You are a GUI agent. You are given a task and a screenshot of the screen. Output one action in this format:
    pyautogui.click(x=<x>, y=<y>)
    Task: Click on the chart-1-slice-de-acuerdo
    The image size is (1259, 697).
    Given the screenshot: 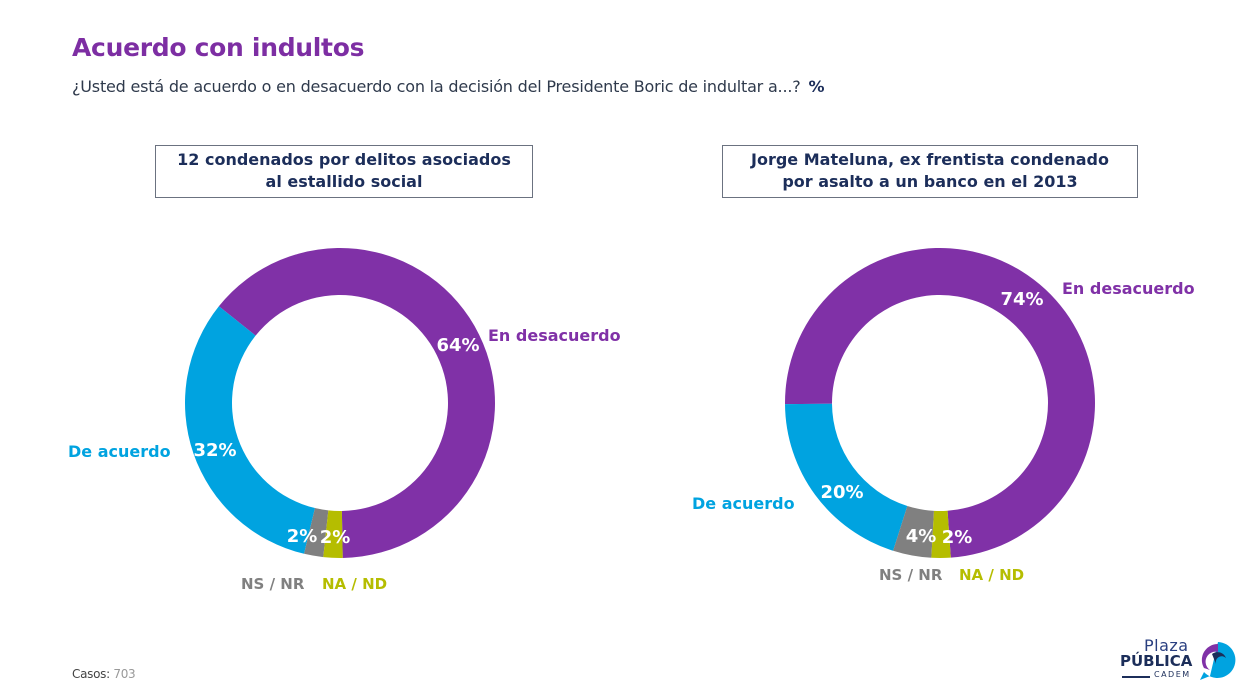 What is the action you would take?
    pyautogui.click(x=250, y=430)
    